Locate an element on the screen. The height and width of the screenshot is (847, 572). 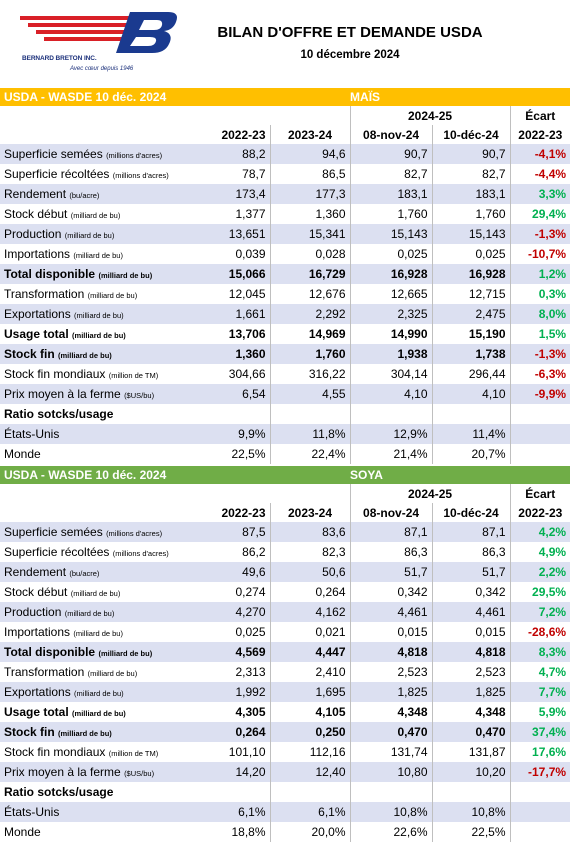
ratio-value: 22,6% is located at coordinates (391, 832).